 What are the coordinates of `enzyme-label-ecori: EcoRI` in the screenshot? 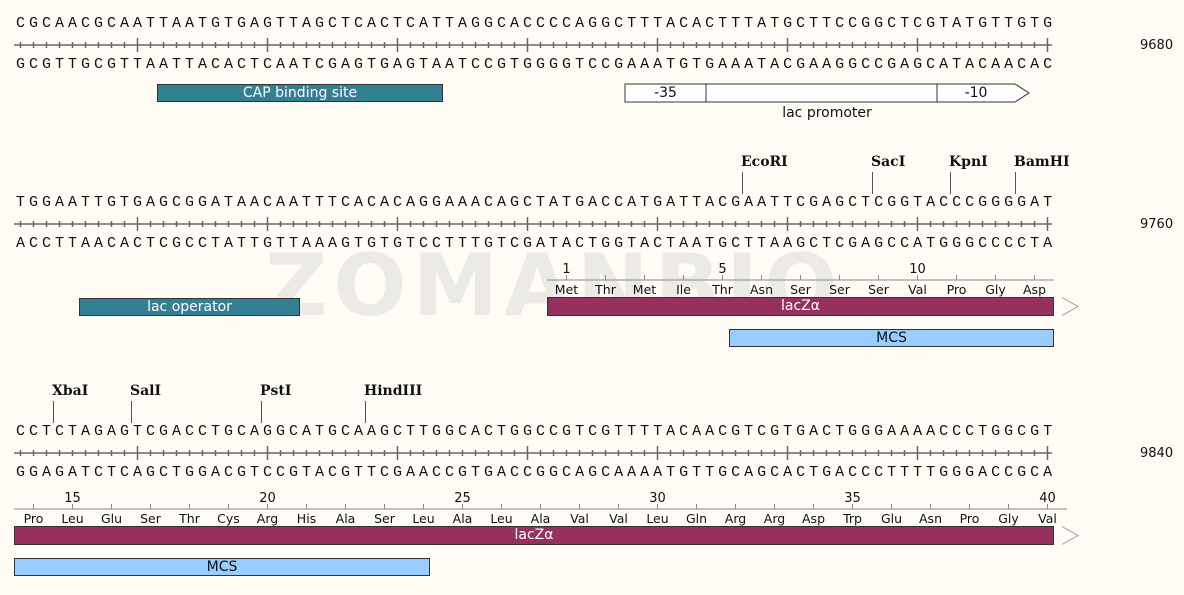 It's located at (764, 162).